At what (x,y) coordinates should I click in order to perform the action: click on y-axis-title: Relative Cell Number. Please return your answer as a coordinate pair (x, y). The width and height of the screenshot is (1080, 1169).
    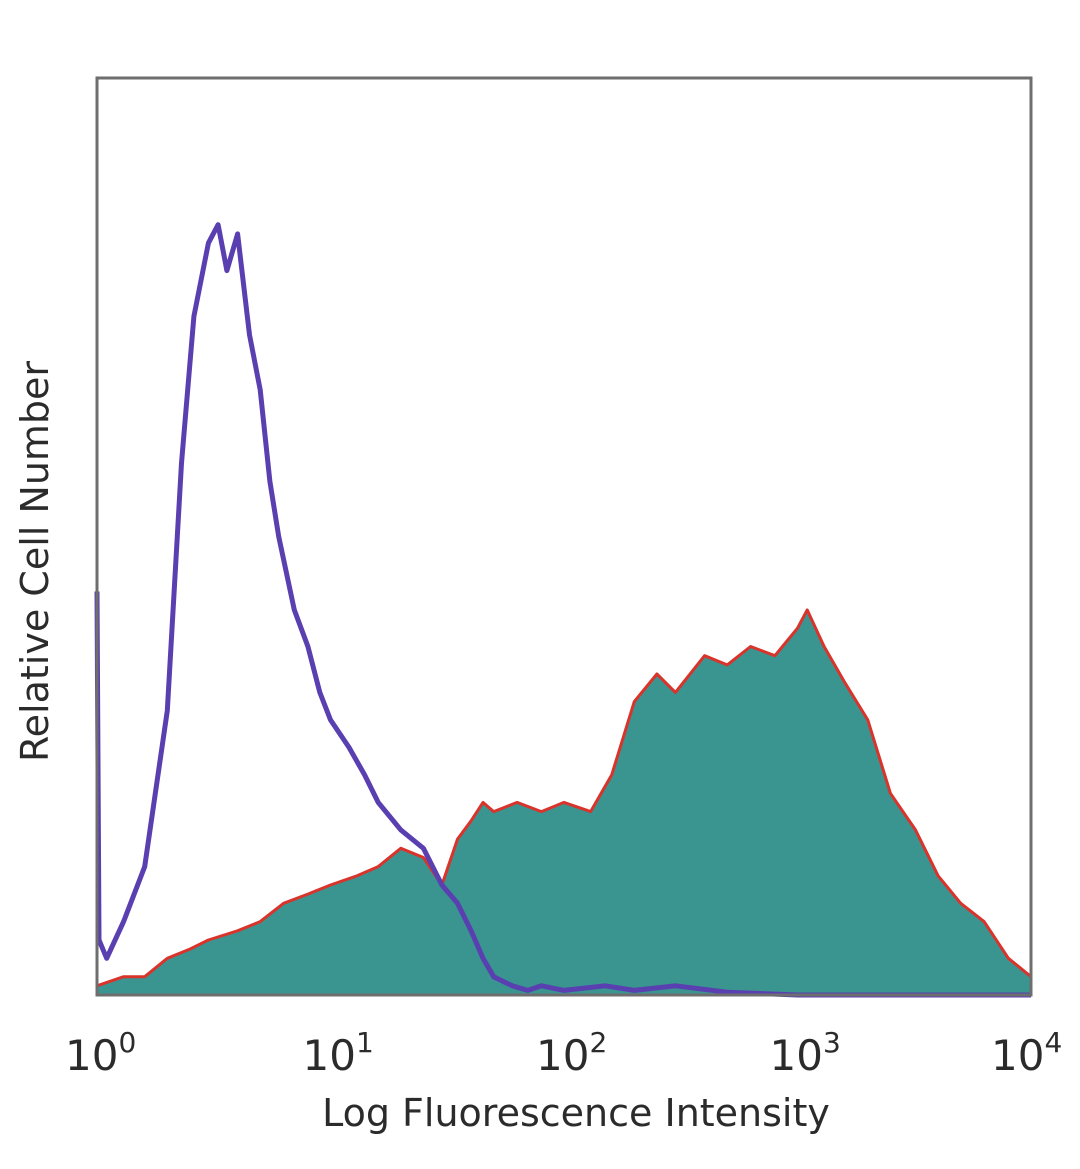
    Looking at the image, I should click on (35, 561).